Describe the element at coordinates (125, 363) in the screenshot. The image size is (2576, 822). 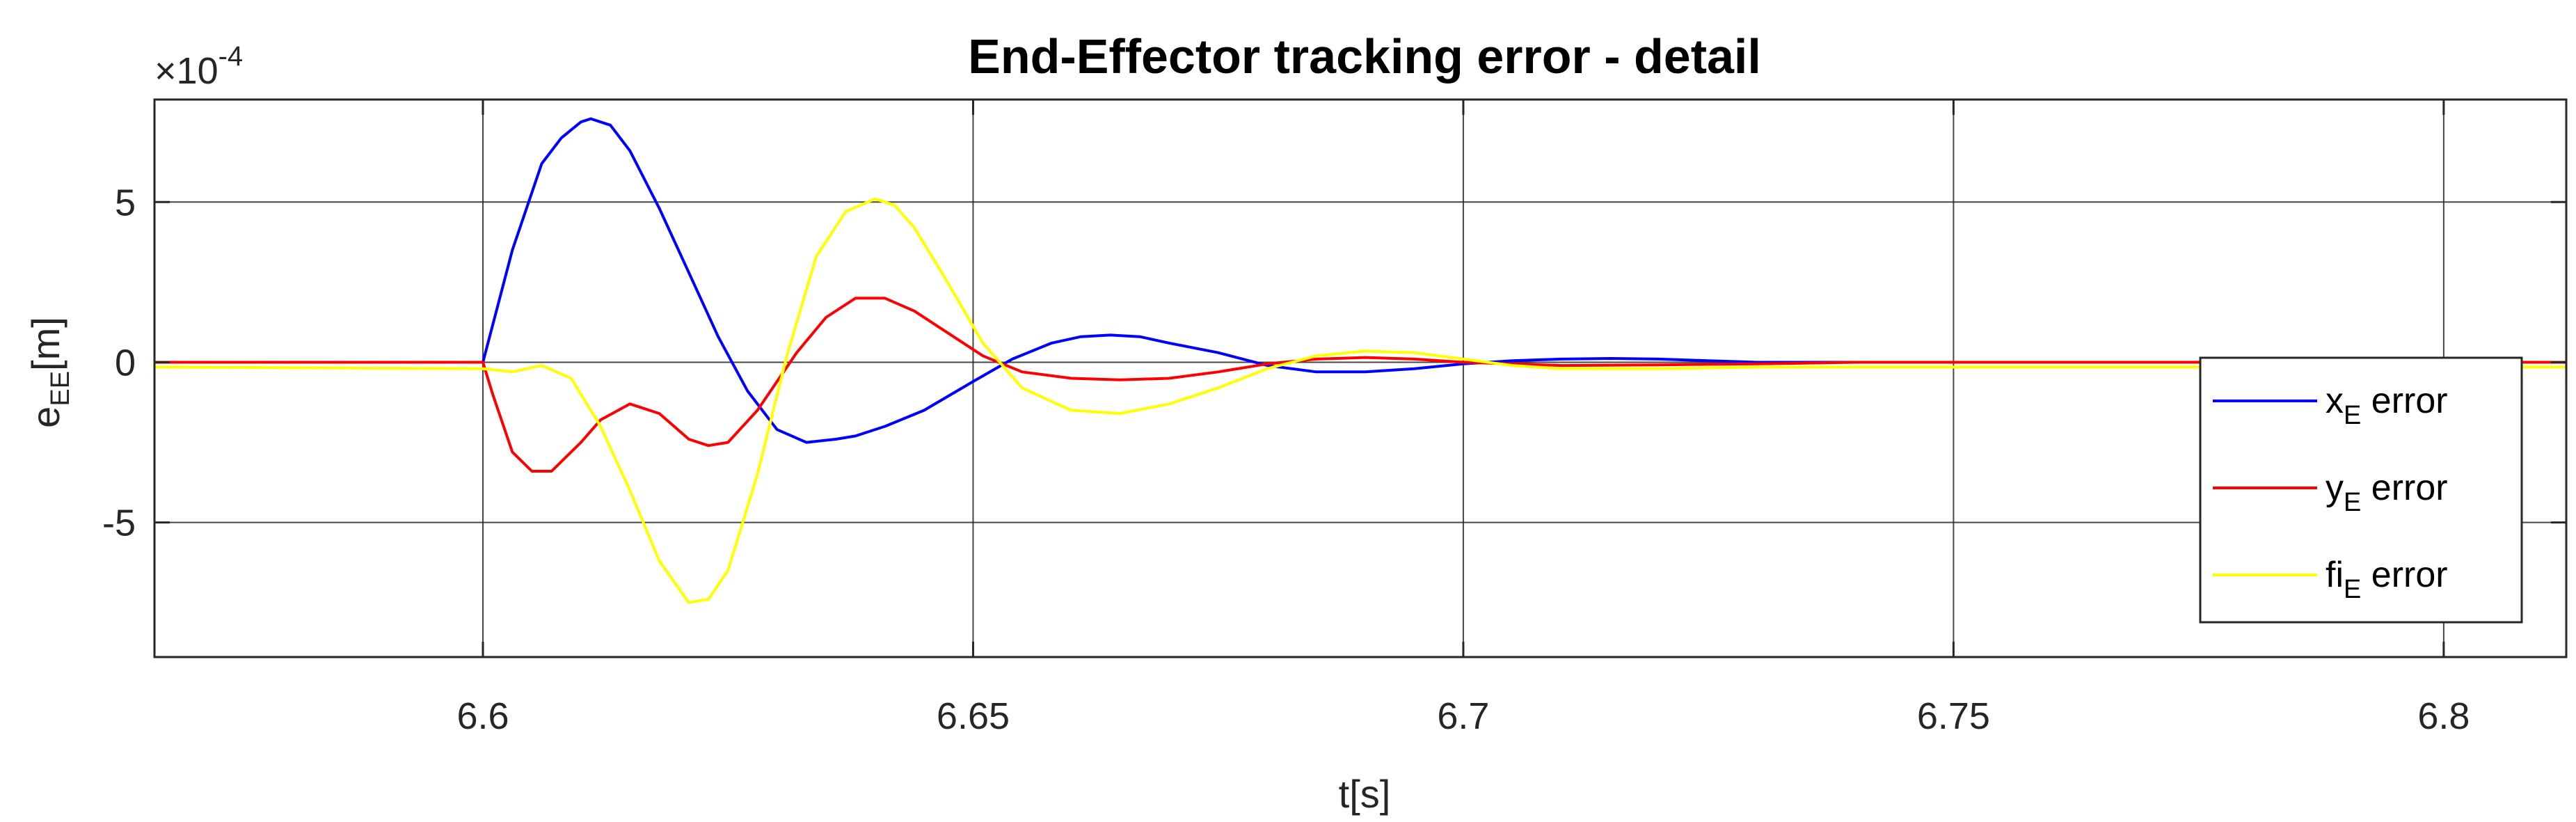
I see `y-tick-label: 0` at that location.